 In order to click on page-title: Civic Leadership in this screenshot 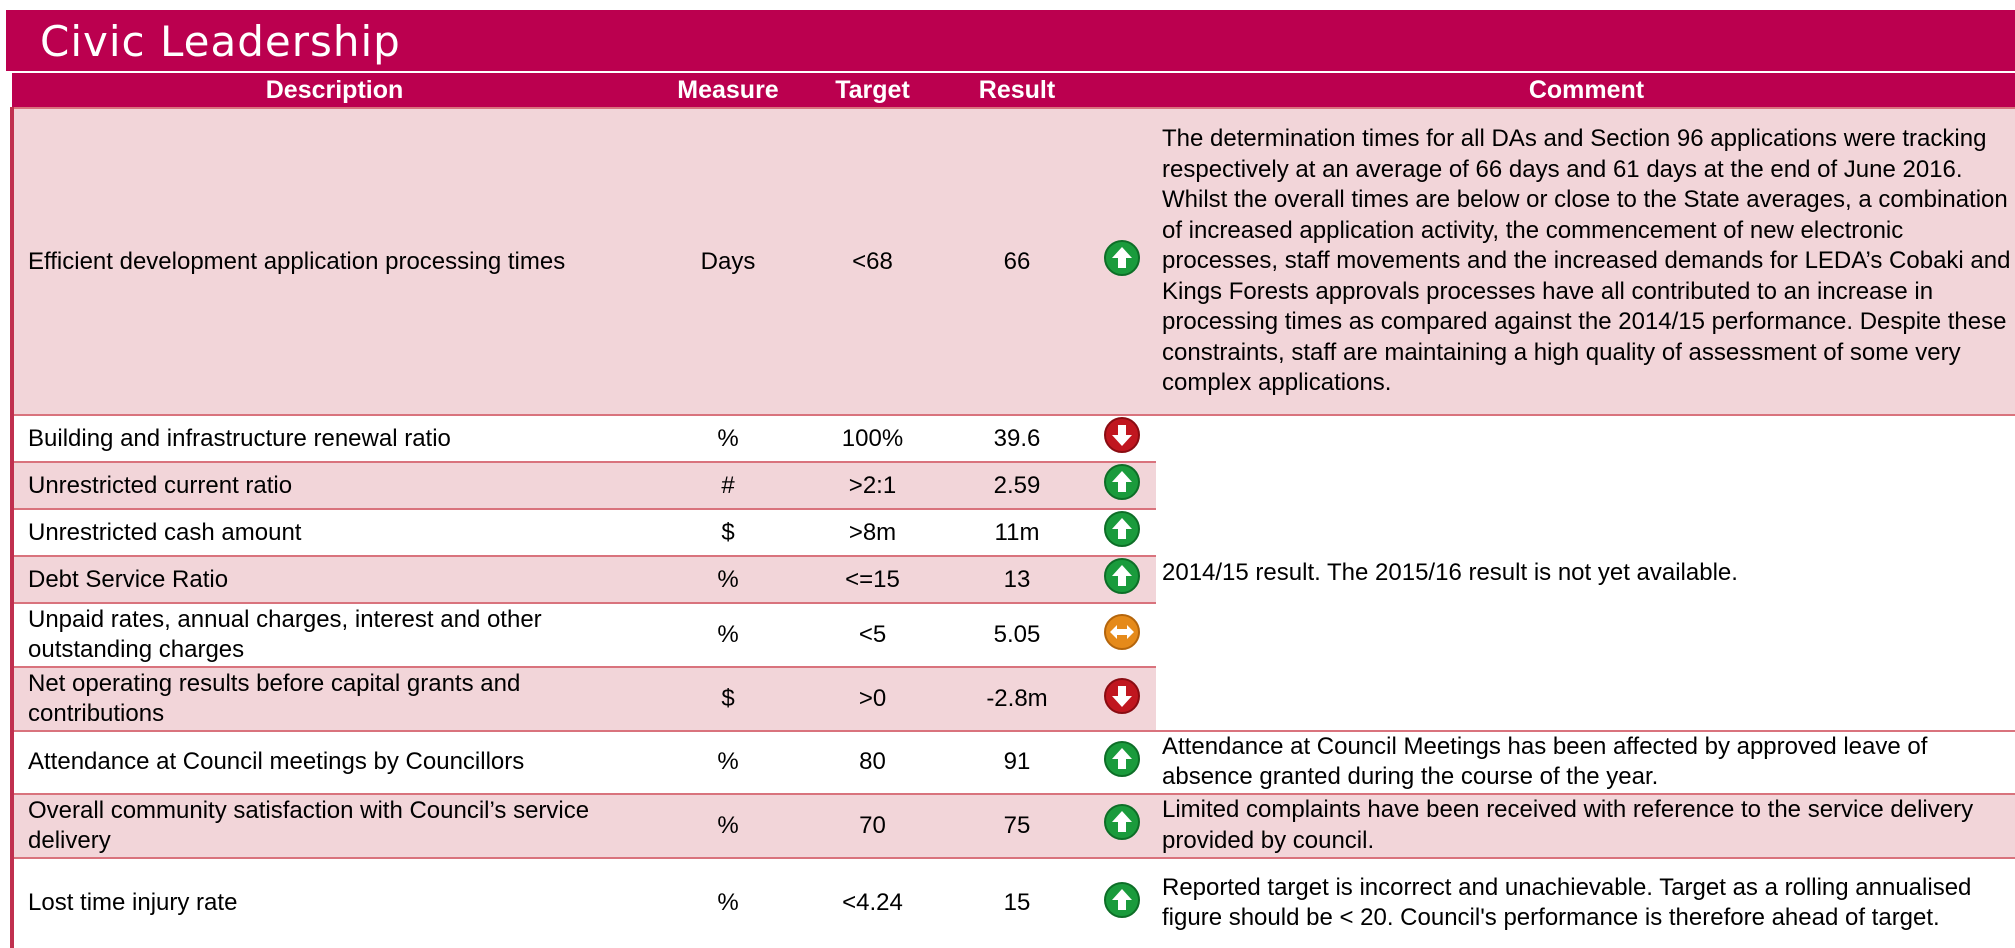, I will do `click(1010, 40)`.